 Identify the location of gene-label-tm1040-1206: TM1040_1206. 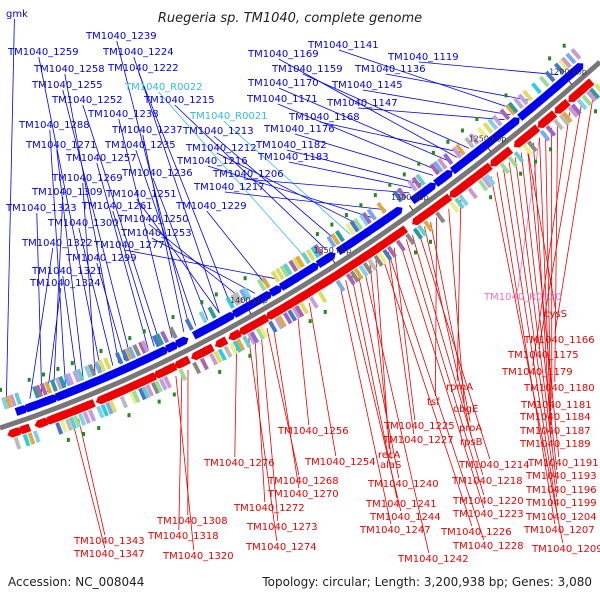
(248, 174).